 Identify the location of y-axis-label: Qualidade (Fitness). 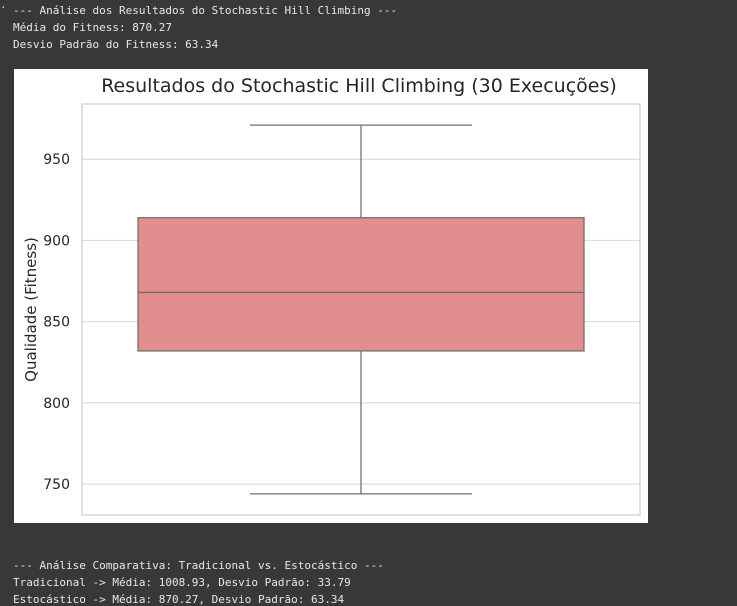
(31, 309).